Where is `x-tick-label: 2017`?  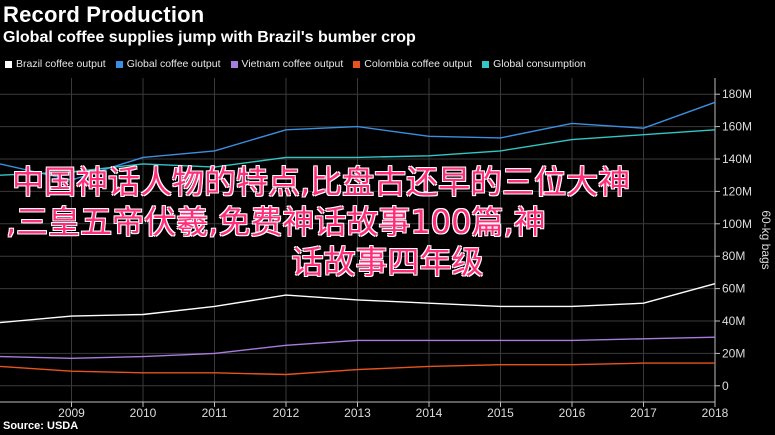 x-tick-label: 2017 is located at coordinates (643, 413).